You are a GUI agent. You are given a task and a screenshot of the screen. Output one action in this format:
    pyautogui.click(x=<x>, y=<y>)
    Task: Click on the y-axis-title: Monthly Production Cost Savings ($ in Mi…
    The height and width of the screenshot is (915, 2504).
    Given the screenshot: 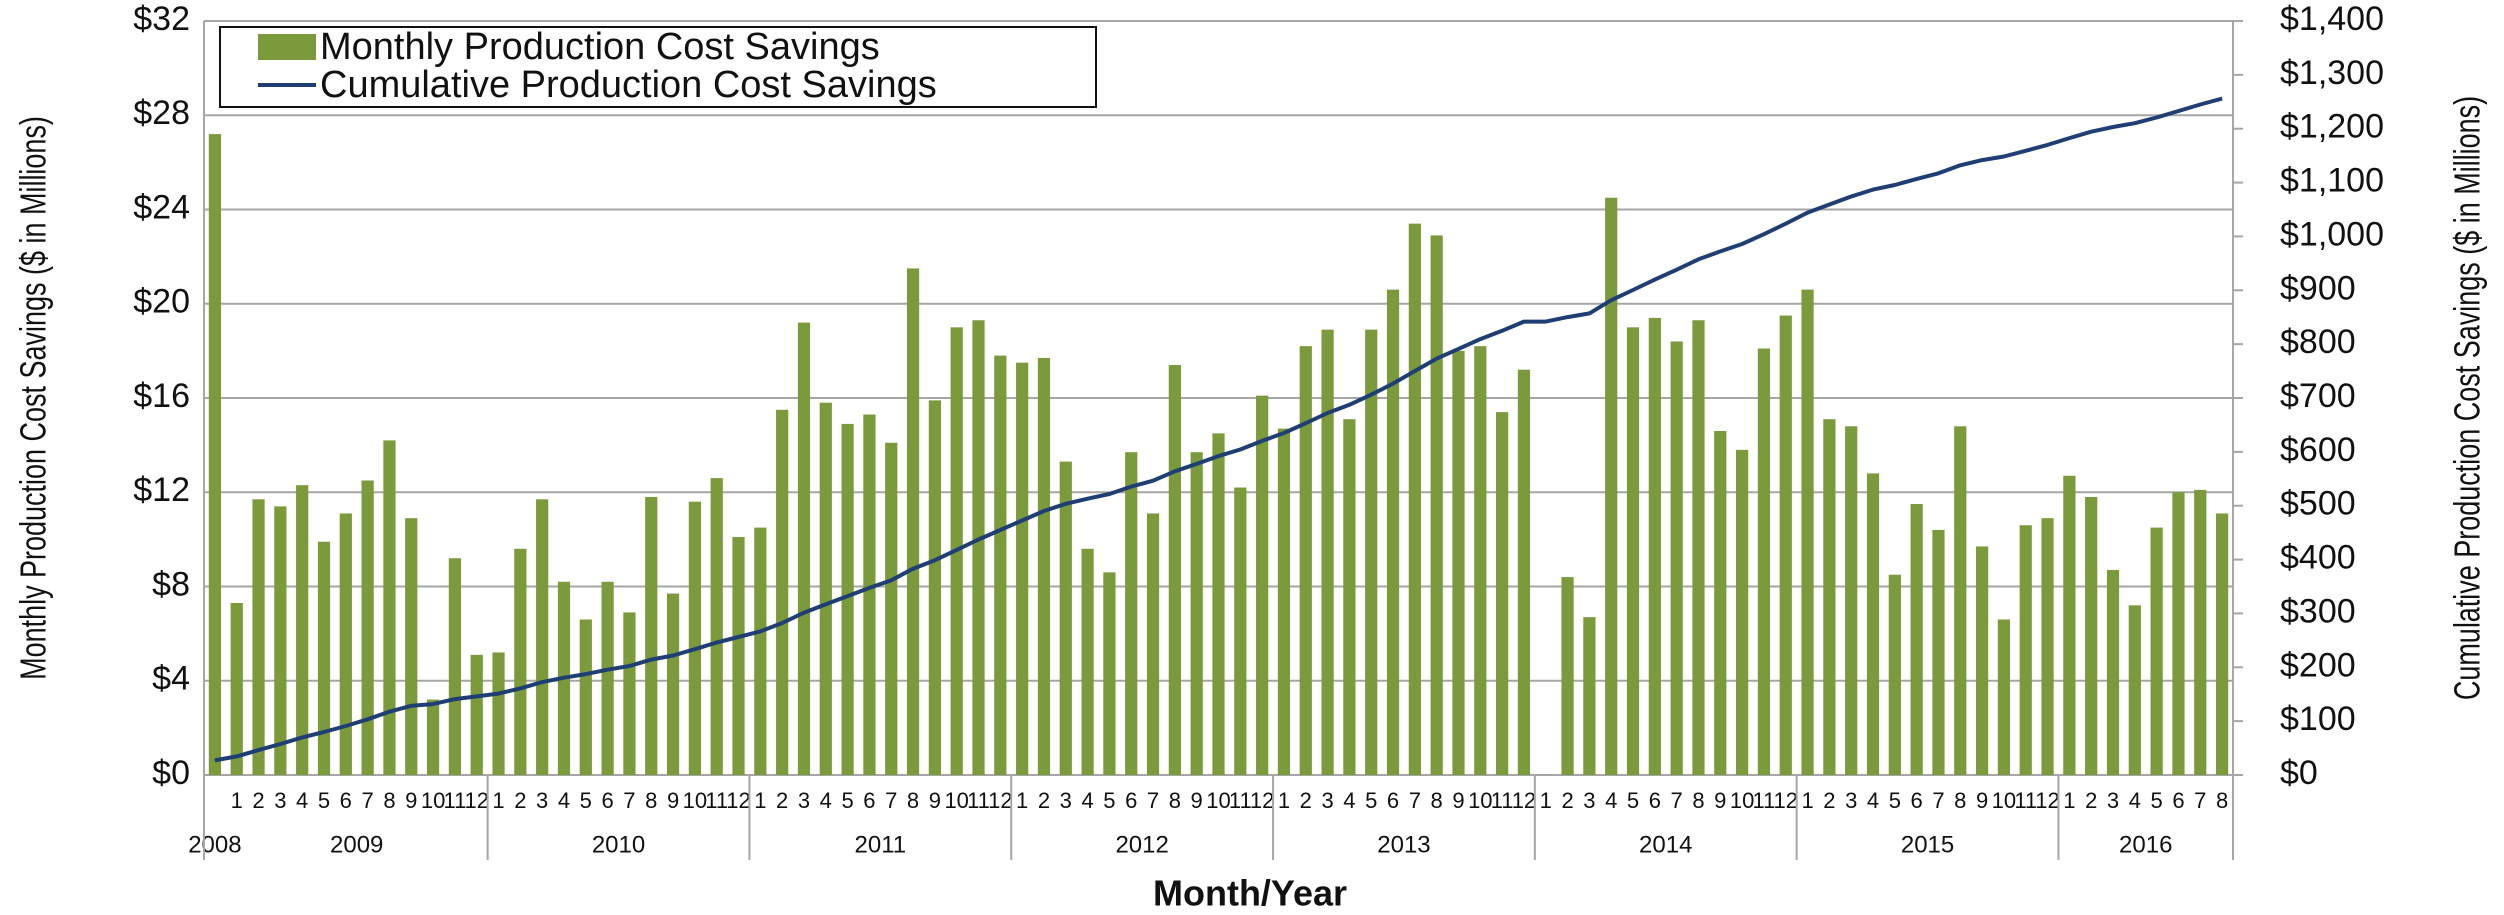 What is the action you would take?
    pyautogui.click(x=33, y=398)
    